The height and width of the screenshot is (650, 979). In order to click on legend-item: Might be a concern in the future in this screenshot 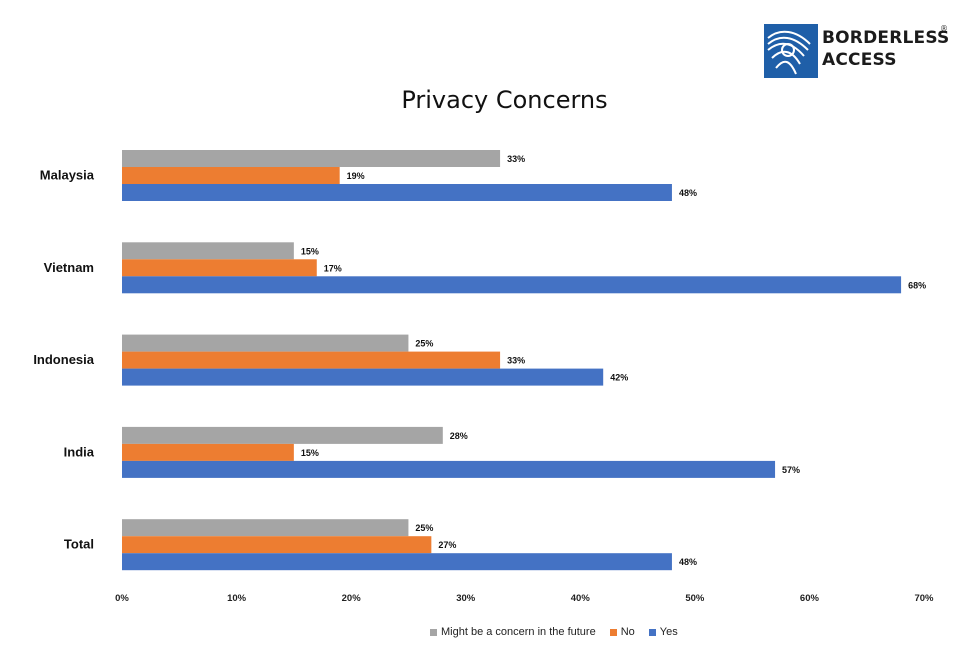, I will do `click(513, 632)`.